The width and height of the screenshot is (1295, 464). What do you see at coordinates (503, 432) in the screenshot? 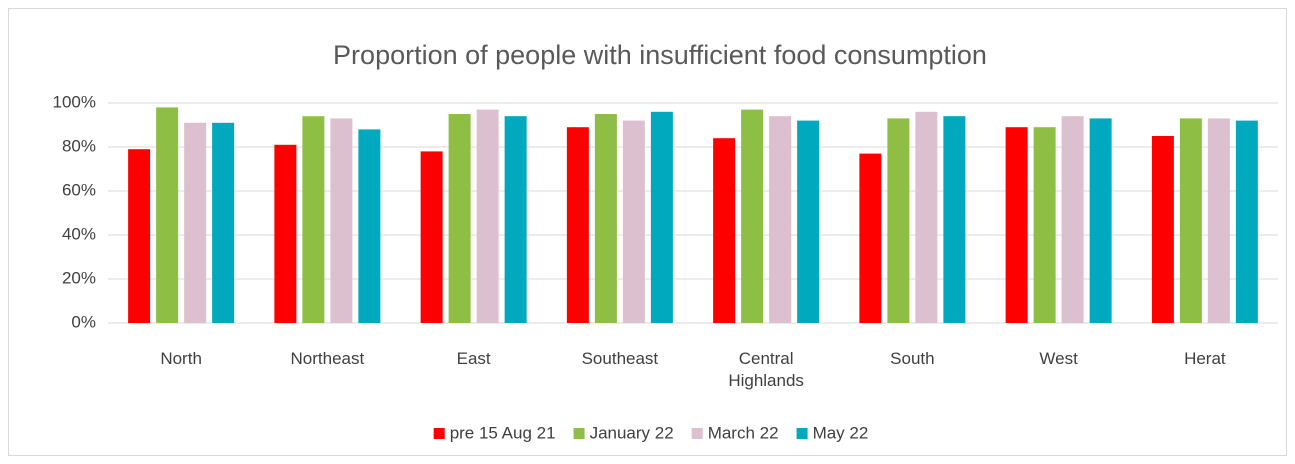
I see `legend-label: pre 15 Aug 21` at bounding box center [503, 432].